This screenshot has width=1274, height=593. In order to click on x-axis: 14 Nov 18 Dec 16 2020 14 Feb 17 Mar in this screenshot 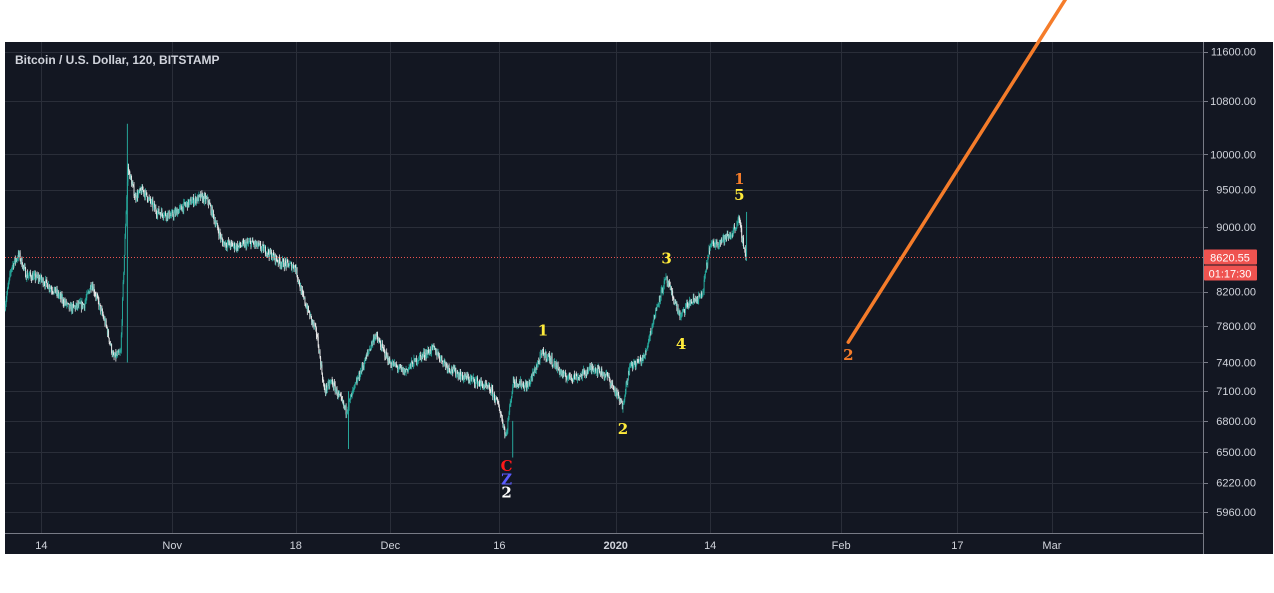, I will do `click(548, 546)`.